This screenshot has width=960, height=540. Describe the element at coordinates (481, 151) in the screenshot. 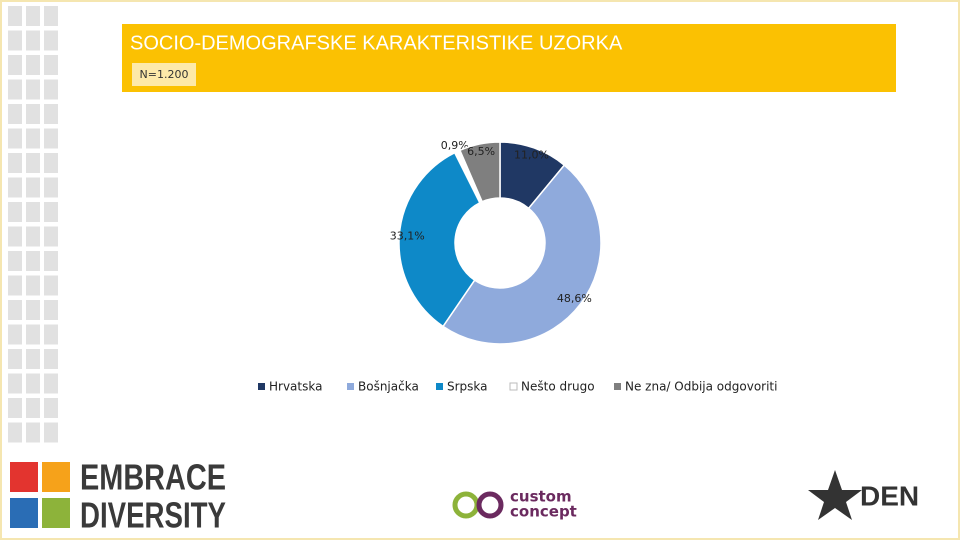

I see `data-label: 6,5%` at that location.